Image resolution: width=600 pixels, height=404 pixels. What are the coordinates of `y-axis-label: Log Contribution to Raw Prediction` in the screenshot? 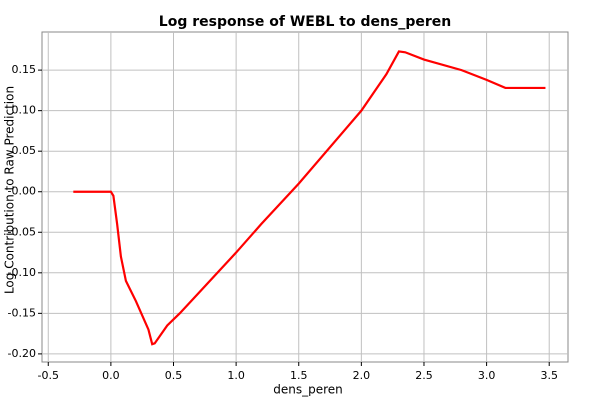 It's located at (10, 190).